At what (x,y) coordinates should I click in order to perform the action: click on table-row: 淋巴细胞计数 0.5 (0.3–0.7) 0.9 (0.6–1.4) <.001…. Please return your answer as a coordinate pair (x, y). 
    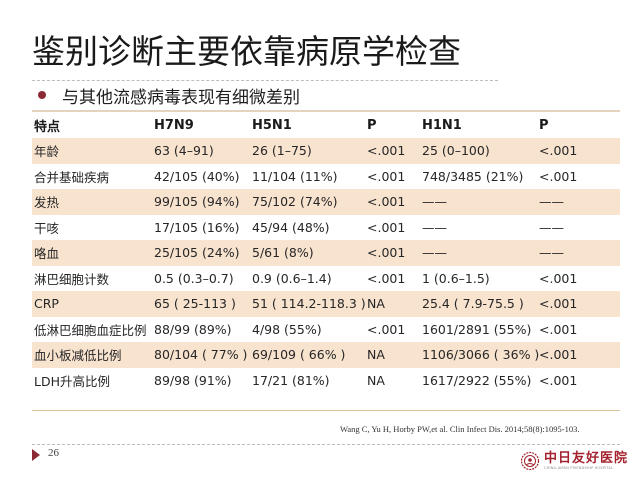
    Looking at the image, I should click on (326, 278).